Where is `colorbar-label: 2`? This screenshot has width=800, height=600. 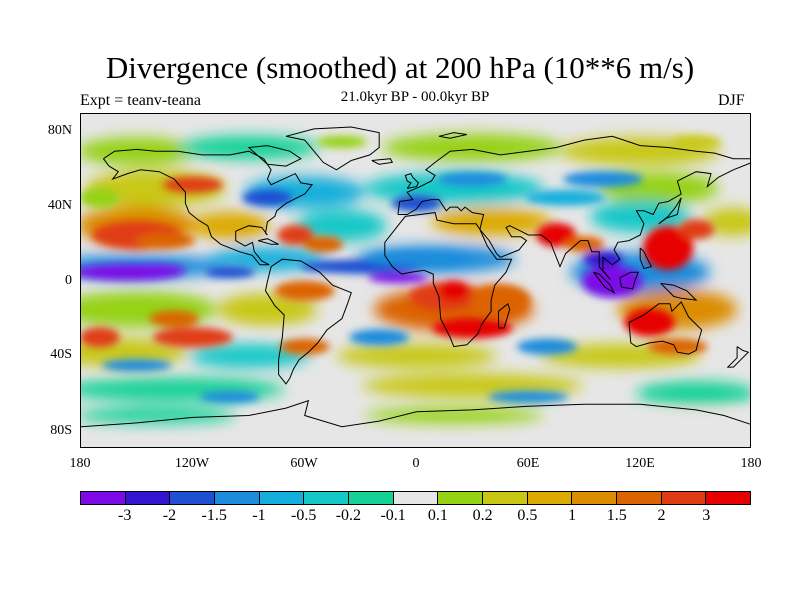
colorbar-label: 2 is located at coordinates (661, 515).